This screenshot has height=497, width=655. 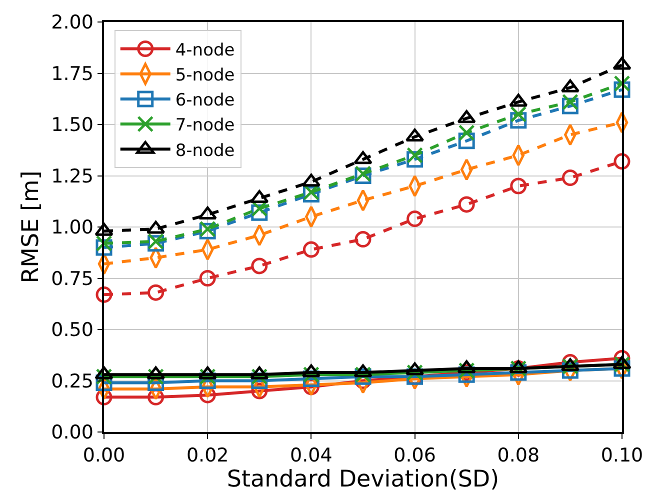 I want to click on y-tick-label: 1.50, so click(x=72, y=125).